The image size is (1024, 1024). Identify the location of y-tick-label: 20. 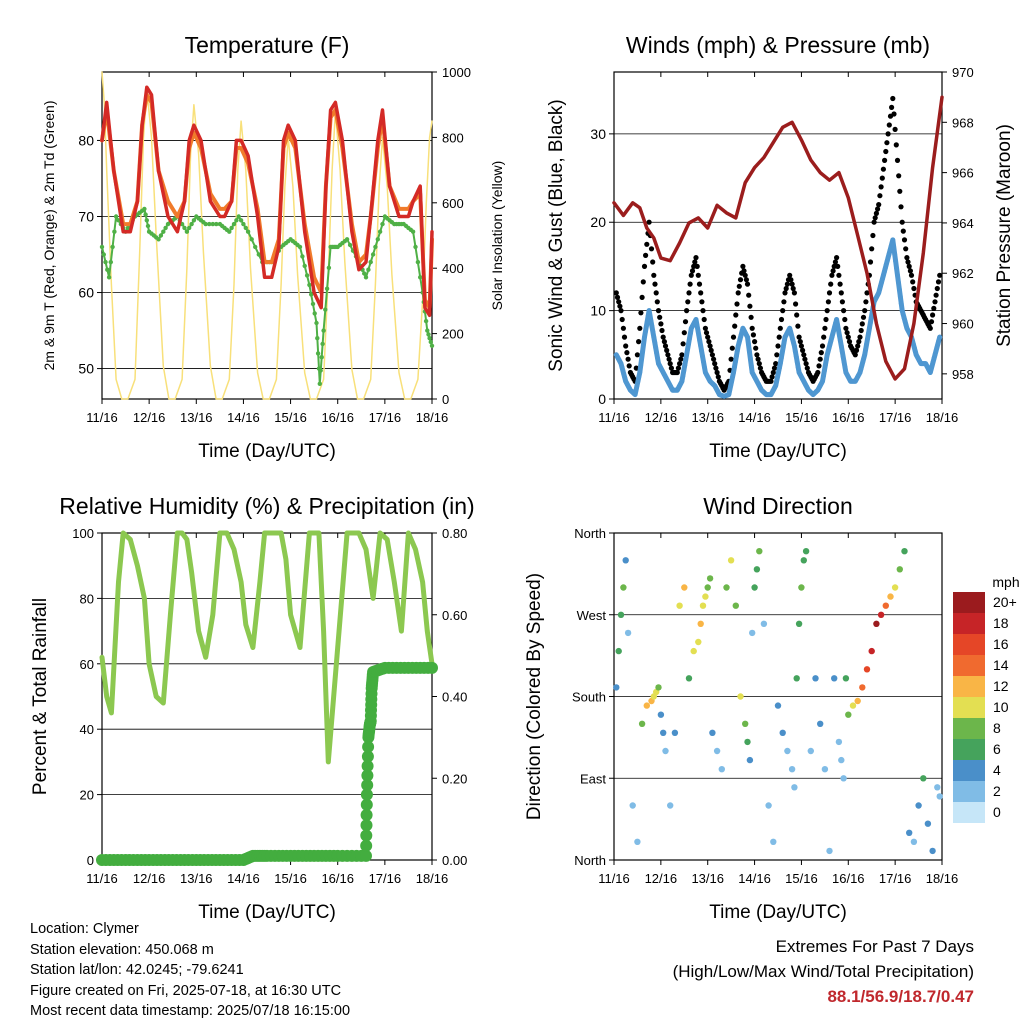
(598, 222).